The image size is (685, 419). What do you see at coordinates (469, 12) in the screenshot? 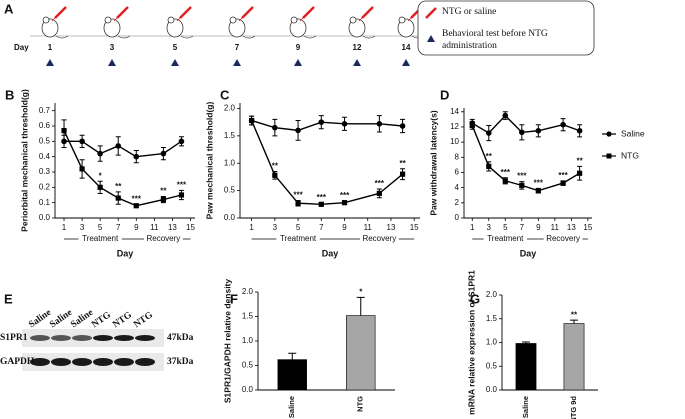
I see `legend-text: NTG or saline` at bounding box center [469, 12].